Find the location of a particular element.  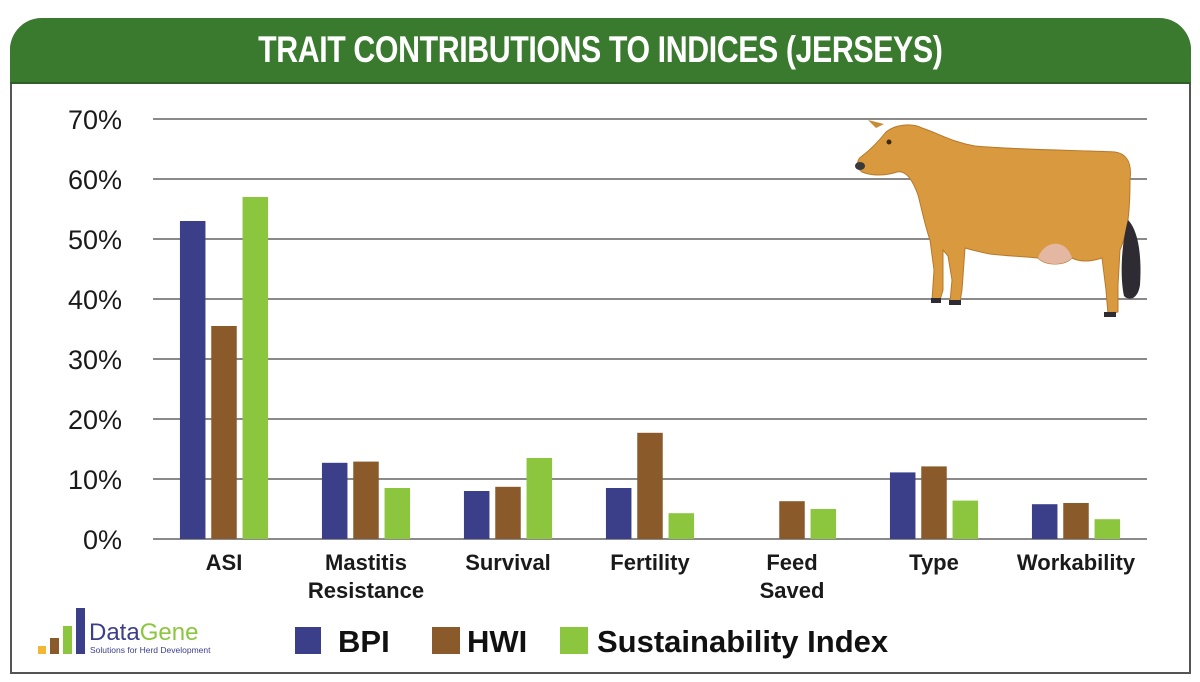

logo-wordmark-gene: Gene is located at coordinates (169, 632).